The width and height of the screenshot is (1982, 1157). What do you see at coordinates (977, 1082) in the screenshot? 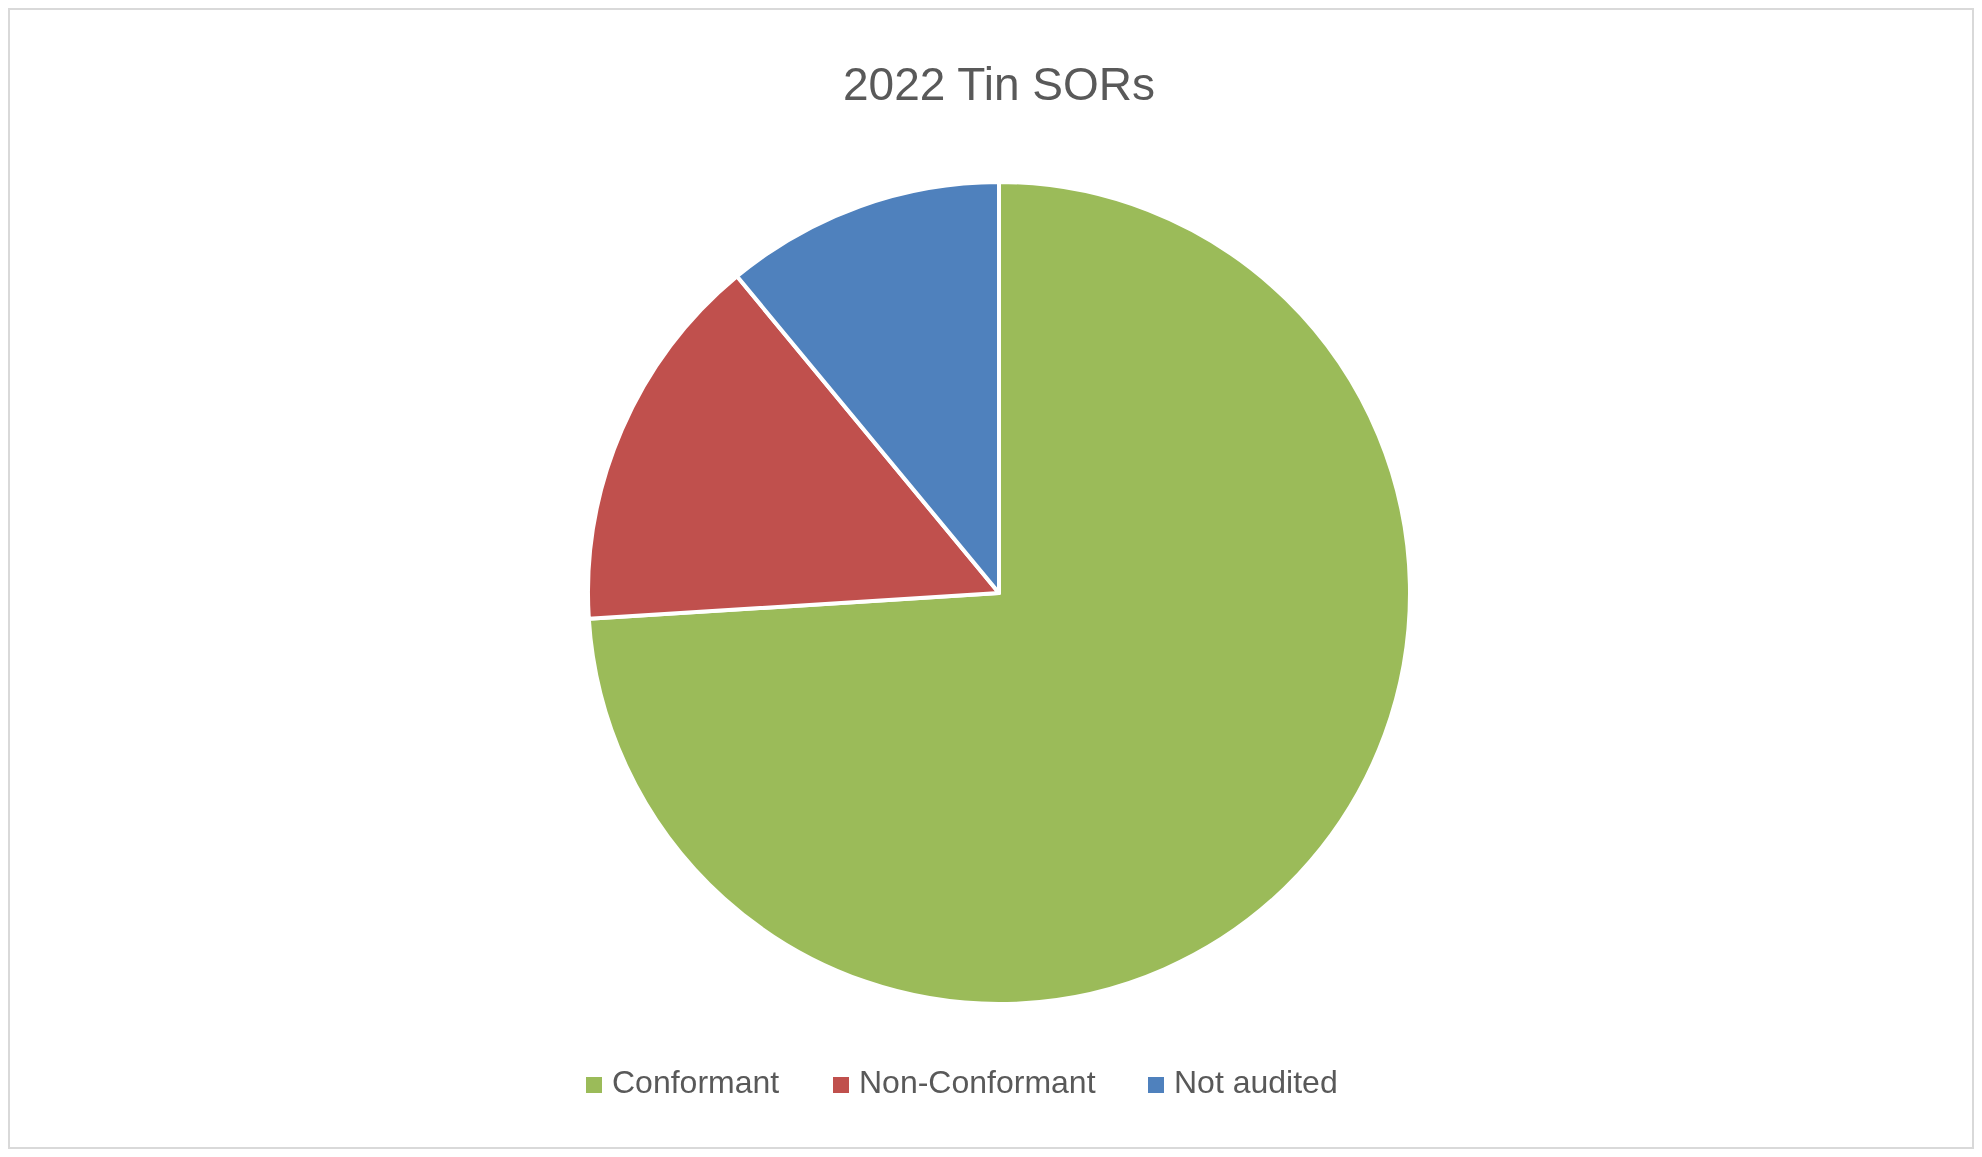
I see `legend-label: Non-Conformant` at bounding box center [977, 1082].